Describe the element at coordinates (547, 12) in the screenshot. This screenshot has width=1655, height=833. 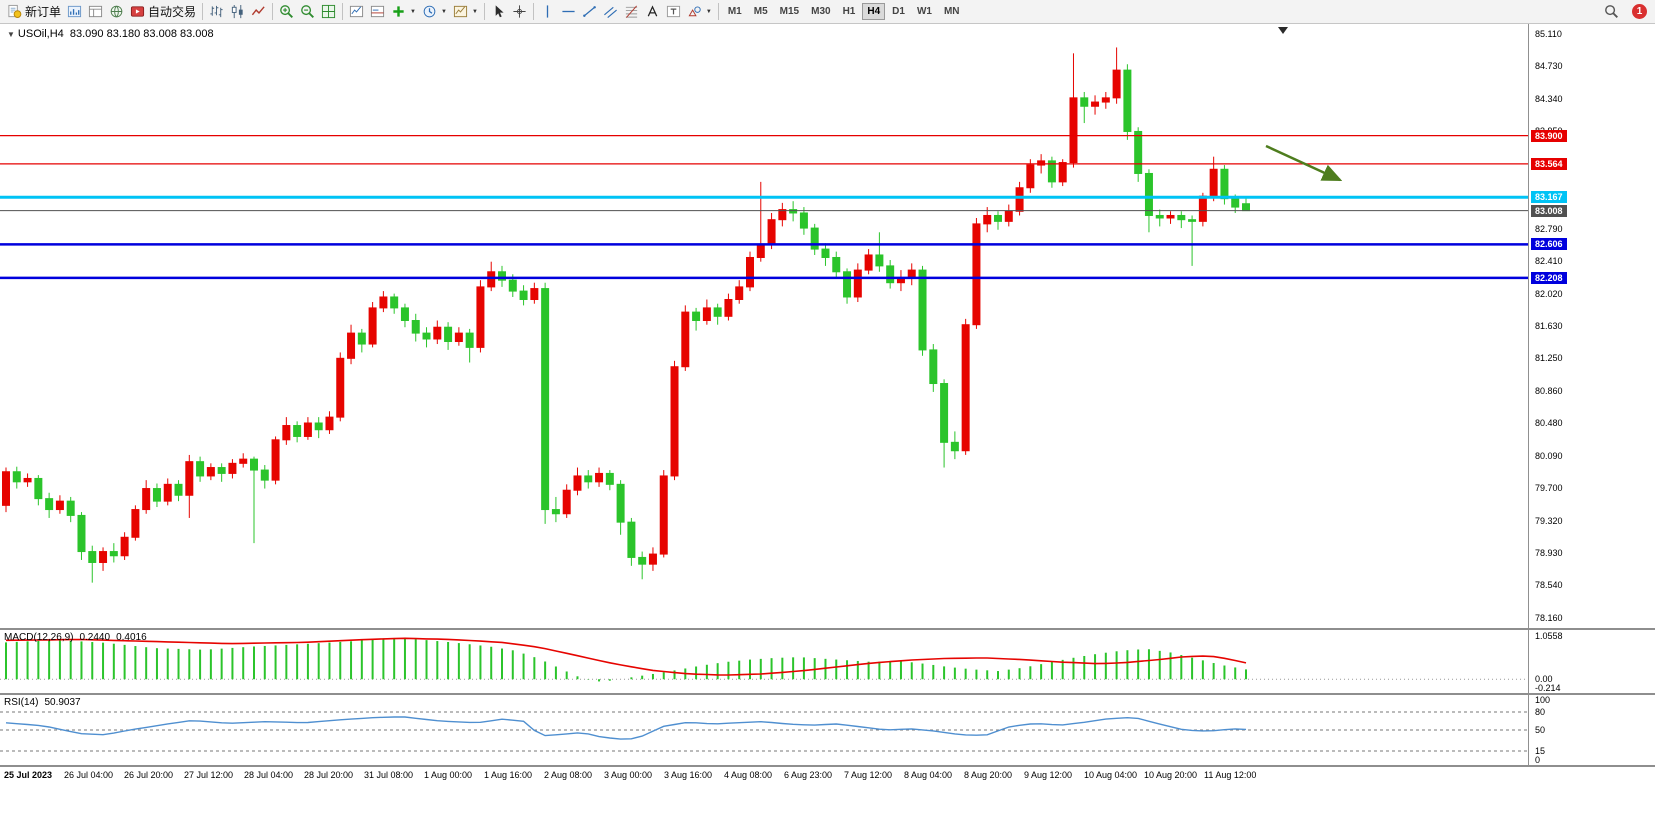
I see `vertical-line-button` at that location.